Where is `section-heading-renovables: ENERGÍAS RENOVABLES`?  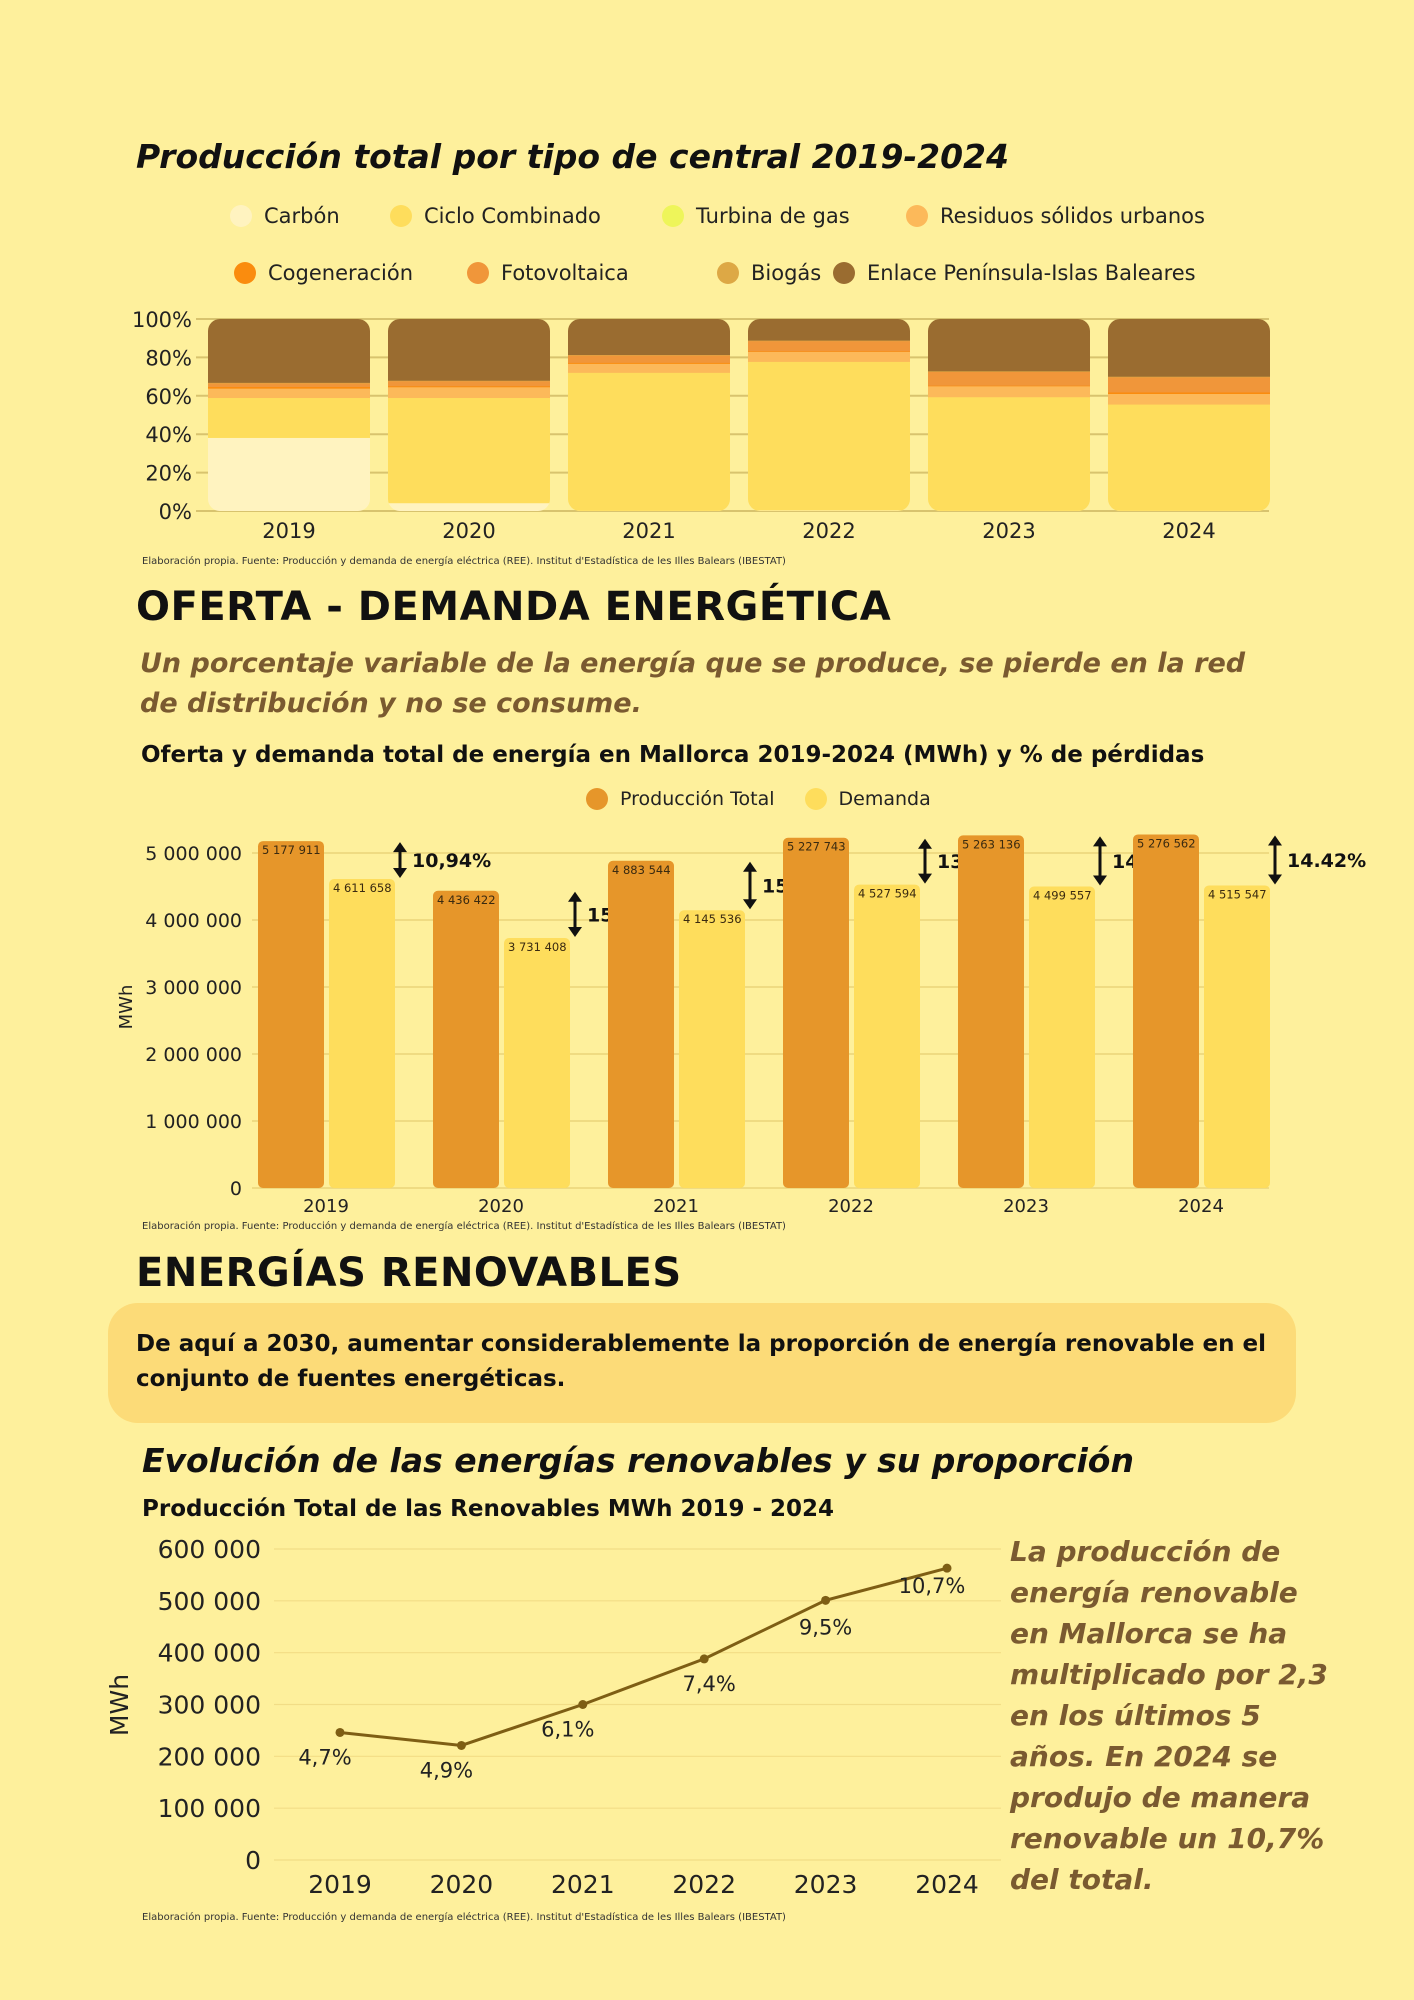
section-heading-renovables: ENERGÍAS RENOVABLES is located at coordinates (409, 1273).